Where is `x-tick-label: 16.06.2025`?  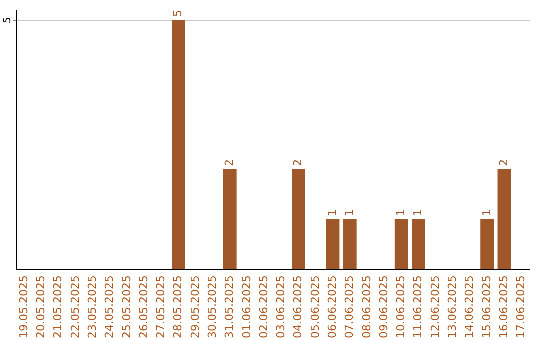
x-tick-label: 16.06.2025 is located at coordinates (503, 307).